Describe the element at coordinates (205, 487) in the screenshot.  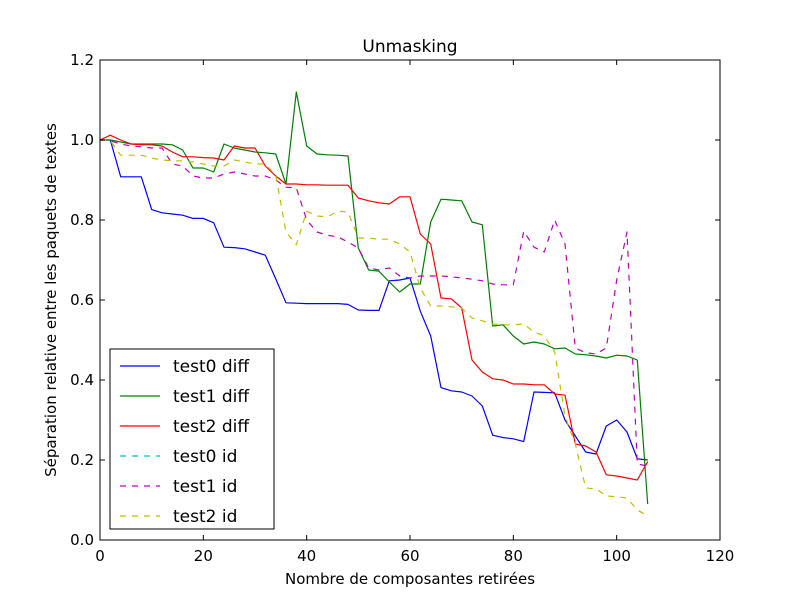
I see `legend-label: test1 id` at that location.